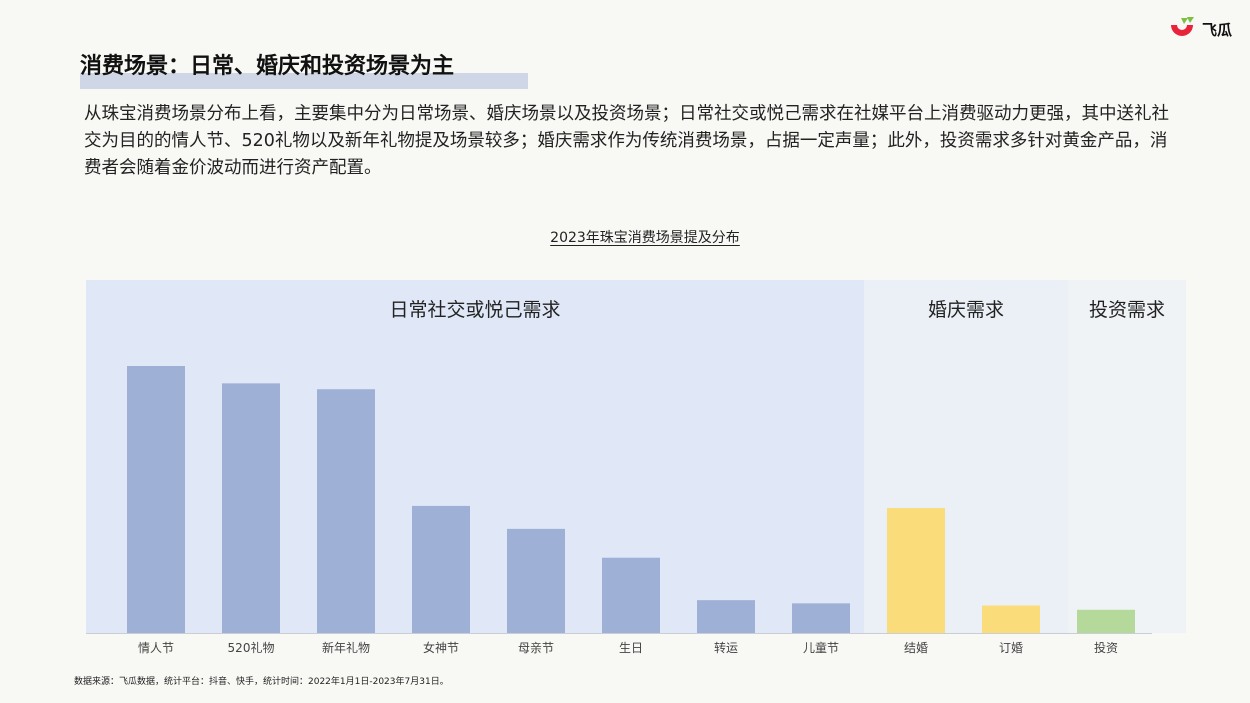 Image resolution: width=1250 pixels, height=703 pixels. What do you see at coordinates (726, 647) in the screenshot?
I see `x-tick-label: 转运` at bounding box center [726, 647].